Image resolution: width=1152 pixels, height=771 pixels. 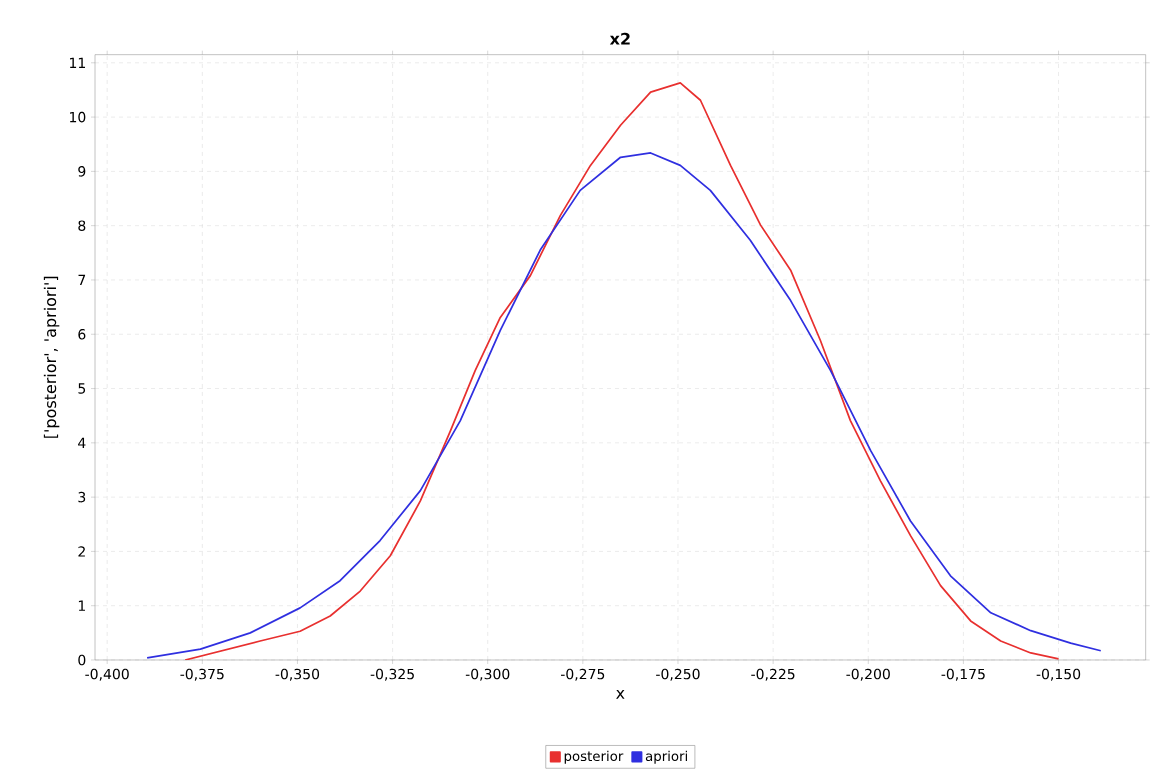 What do you see at coordinates (773, 674) in the screenshot?
I see `x-tick-label: -0,225` at bounding box center [773, 674].